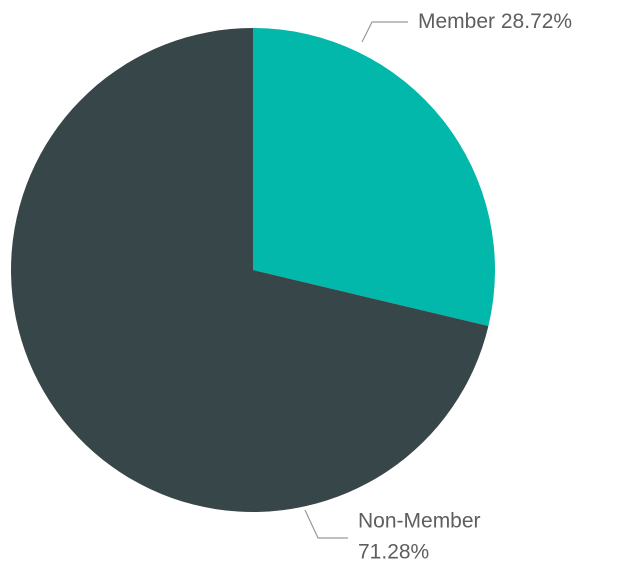 This screenshot has height=571, width=640. What do you see at coordinates (393, 552) in the screenshot?
I see `value-label: 71.28%` at bounding box center [393, 552].